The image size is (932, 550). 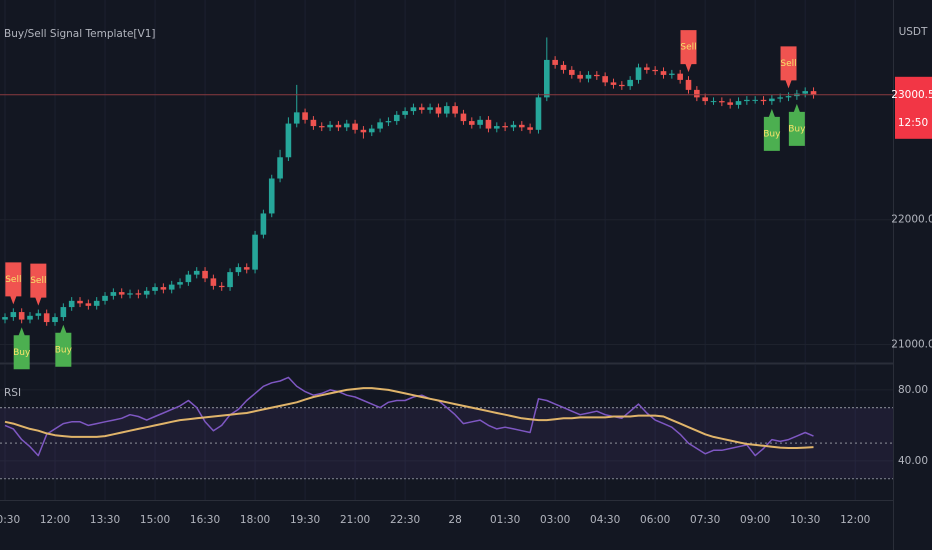 I want to click on buy-signal: Buy, so click(x=772, y=129).